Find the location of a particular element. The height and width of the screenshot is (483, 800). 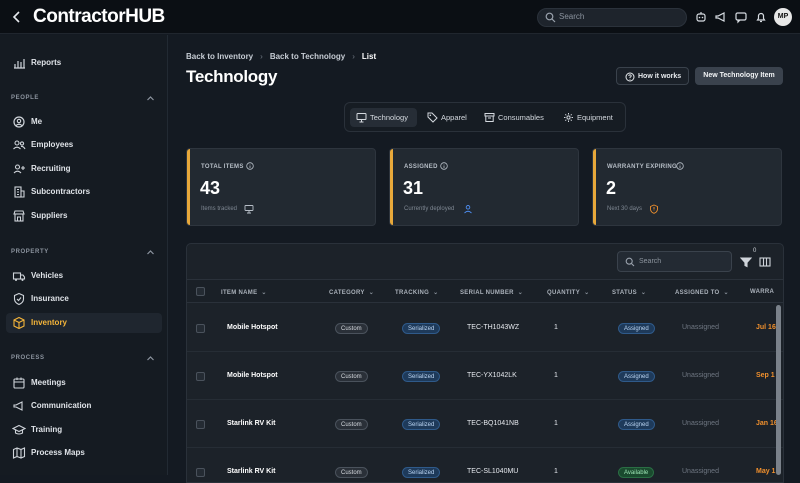

bell-icon is located at coordinates (761, 17).